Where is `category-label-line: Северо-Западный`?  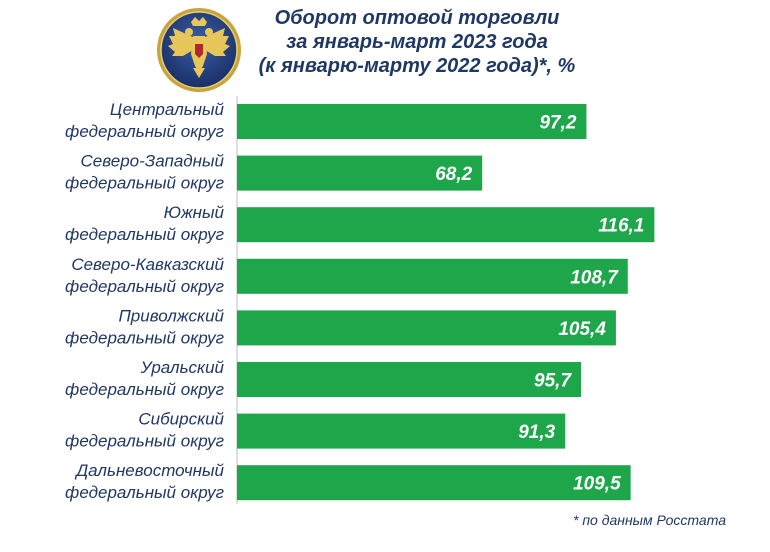 category-label-line: Северо-Западный is located at coordinates (153, 161).